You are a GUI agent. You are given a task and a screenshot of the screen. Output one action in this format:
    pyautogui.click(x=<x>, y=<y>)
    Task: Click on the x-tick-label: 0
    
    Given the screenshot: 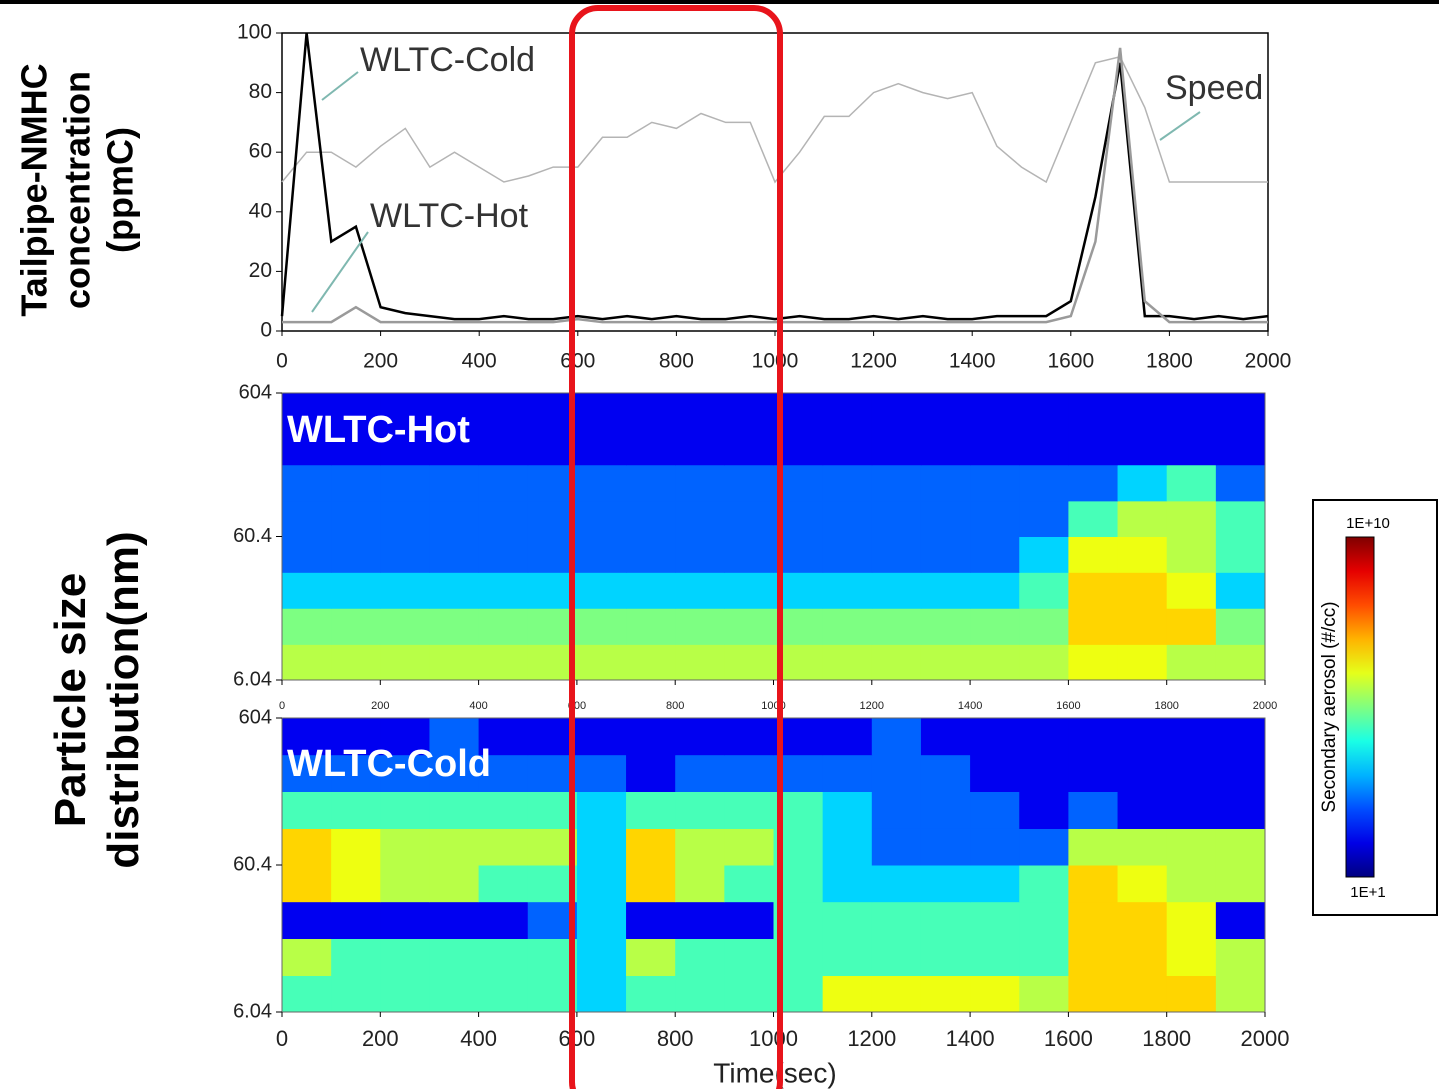 What is the action you would take?
    pyautogui.click(x=282, y=706)
    